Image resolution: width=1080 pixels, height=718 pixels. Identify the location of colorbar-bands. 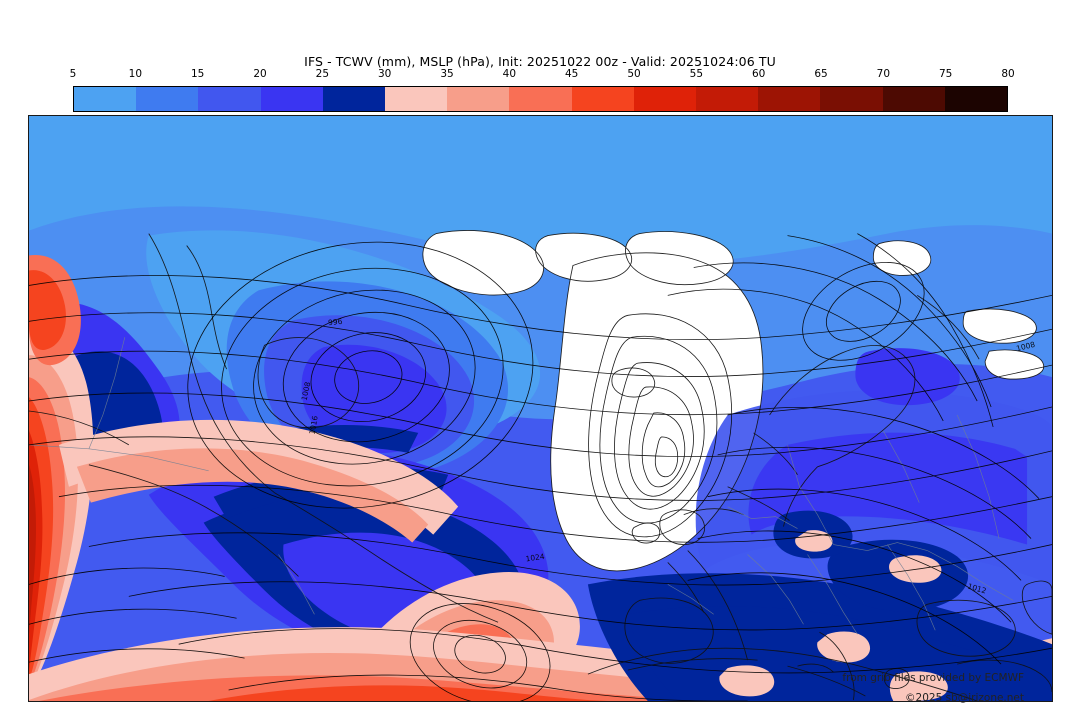
(540, 99).